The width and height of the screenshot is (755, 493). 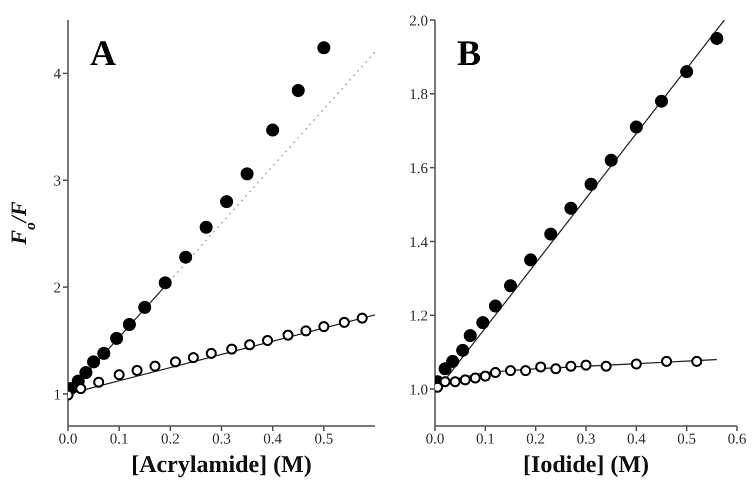 I want to click on x-axis-title: [Iodide] (M), so click(x=586, y=465).